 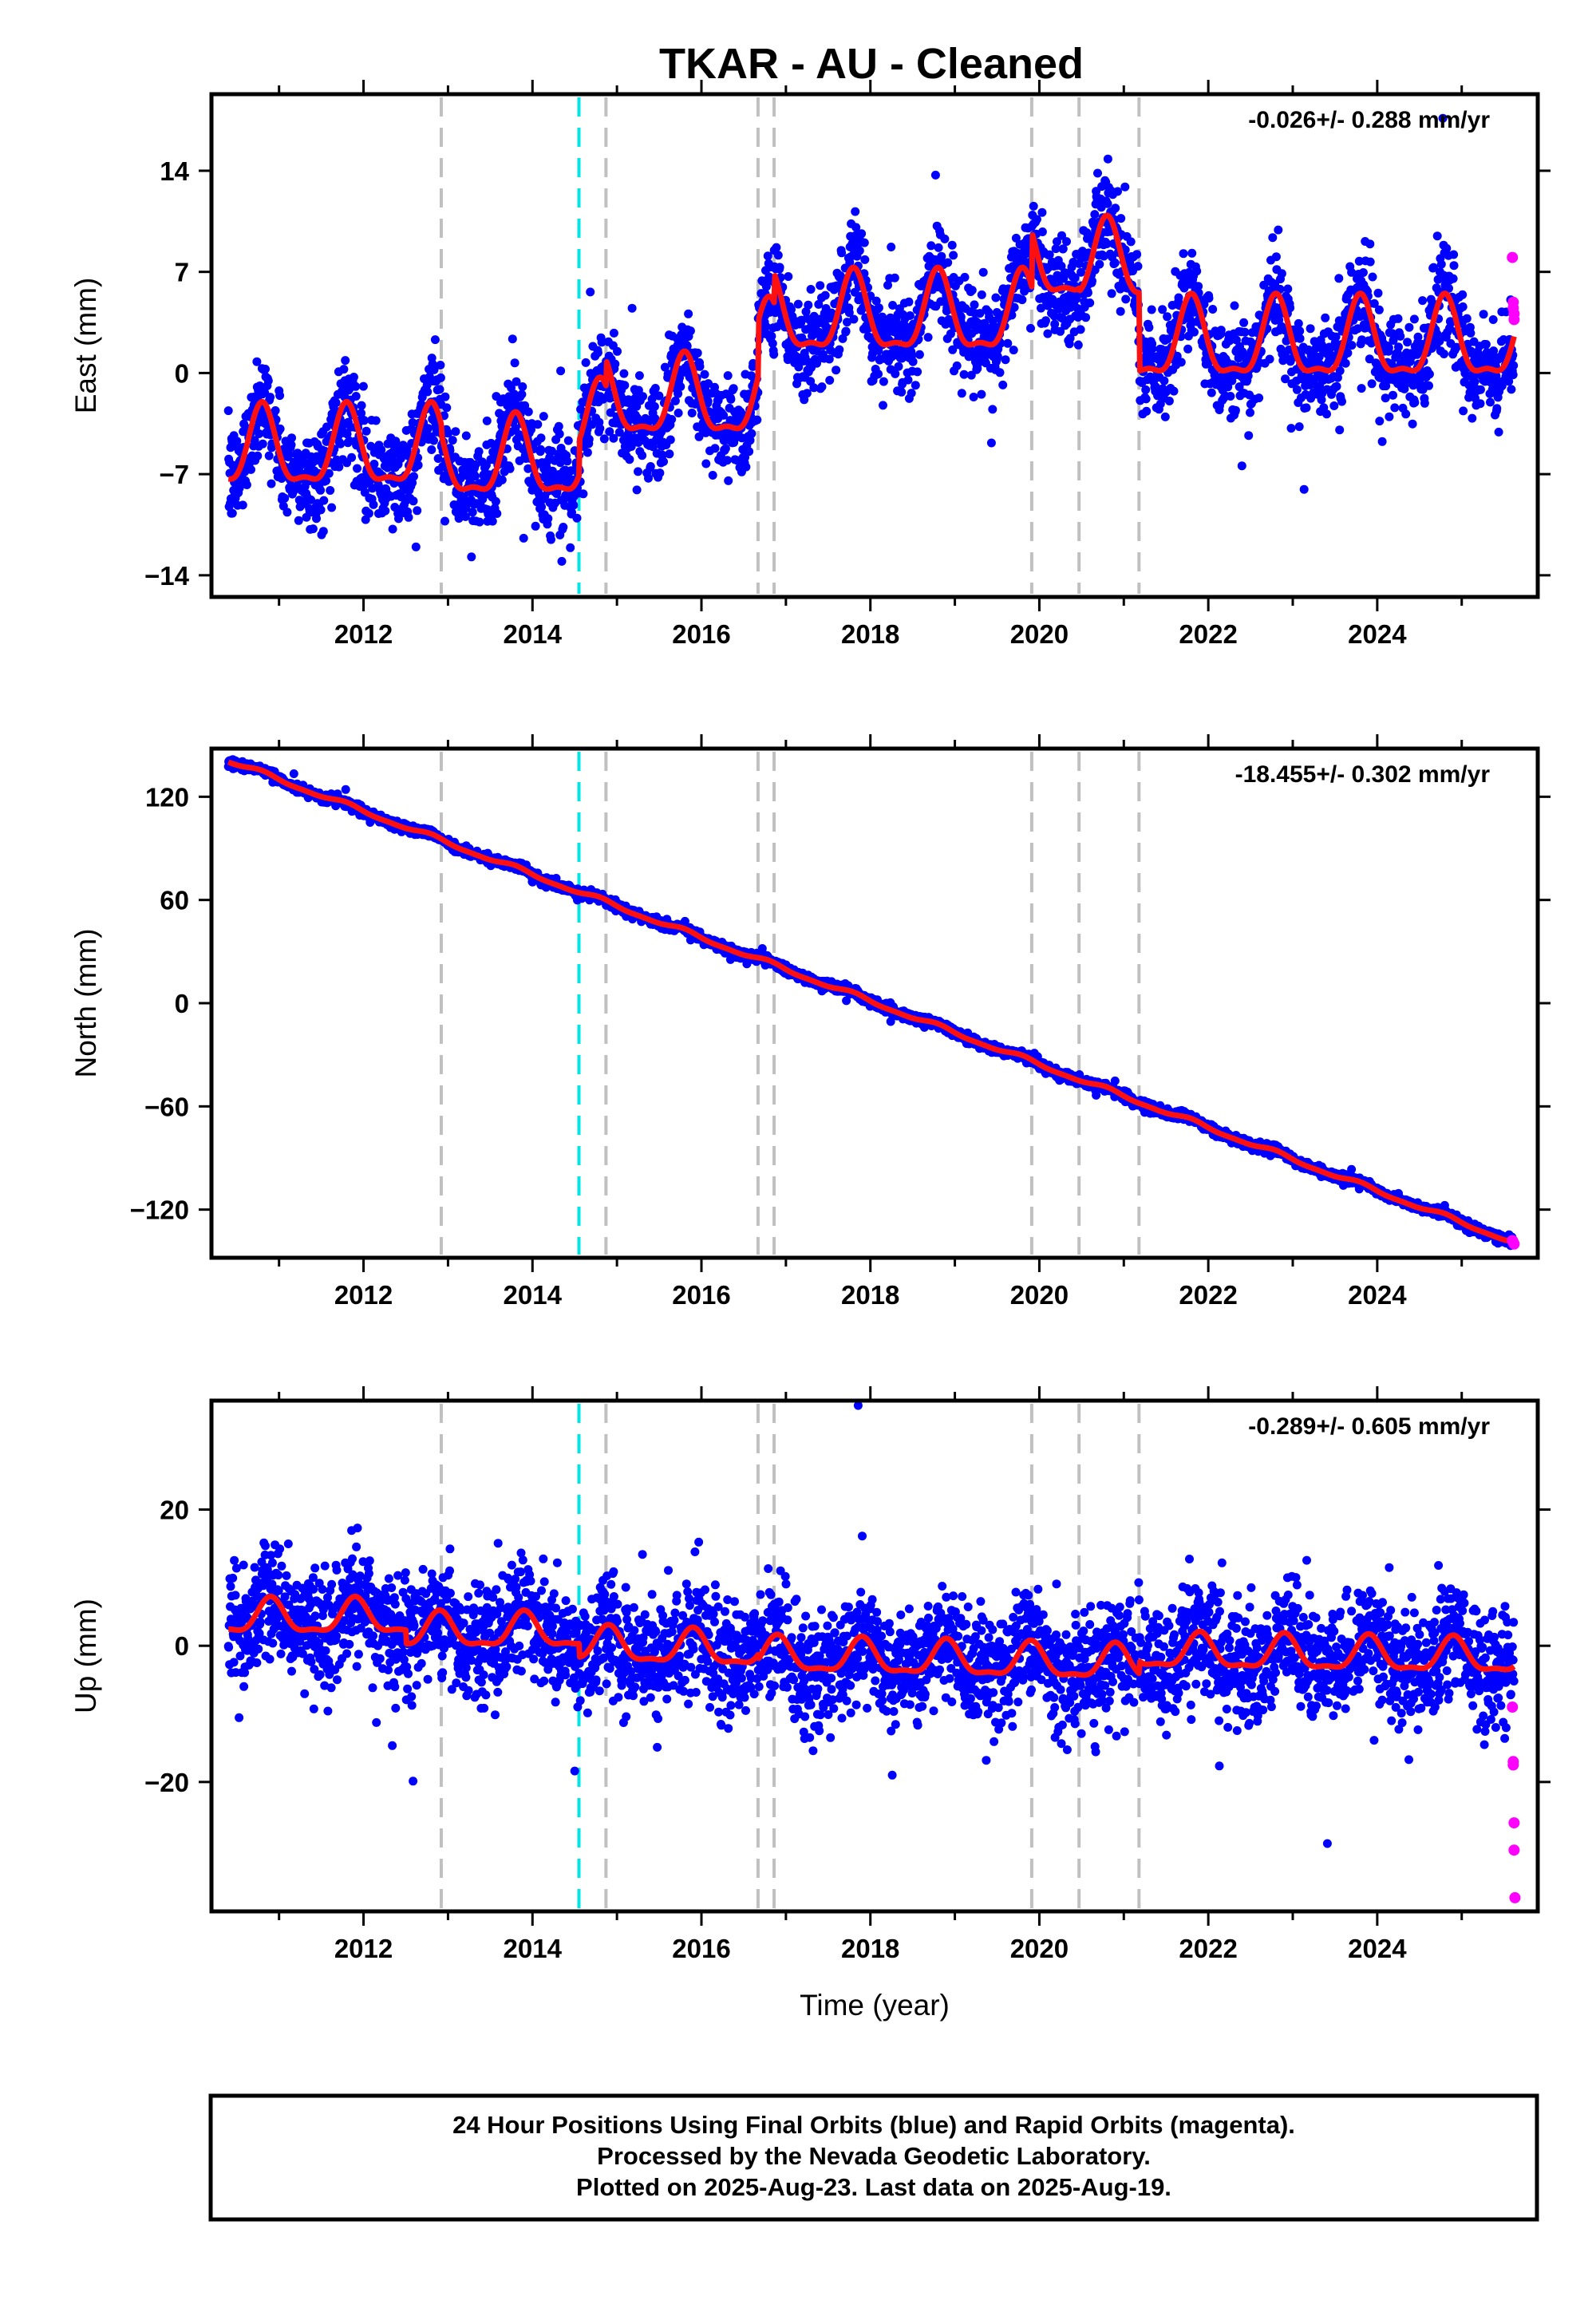 I want to click on rate-label-east: -0.026+/- 0.288 mm/yr, so click(x=1369, y=120).